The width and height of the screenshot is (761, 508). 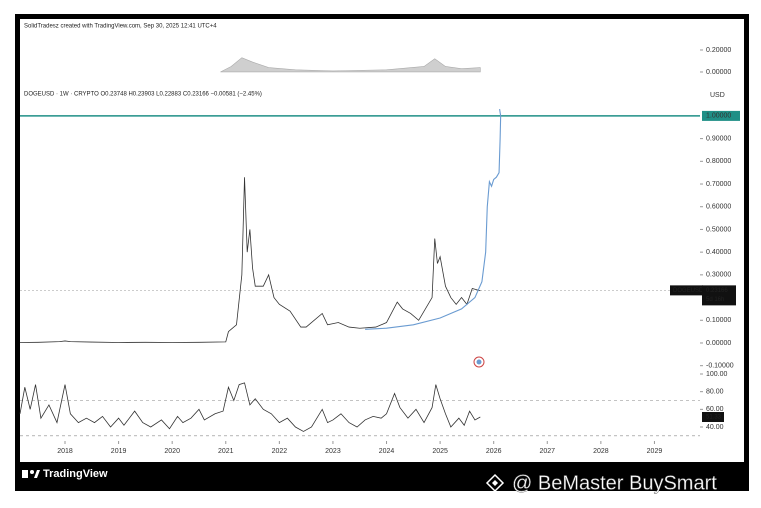 I want to click on y-tick-label: 0.90000, so click(x=718, y=138).